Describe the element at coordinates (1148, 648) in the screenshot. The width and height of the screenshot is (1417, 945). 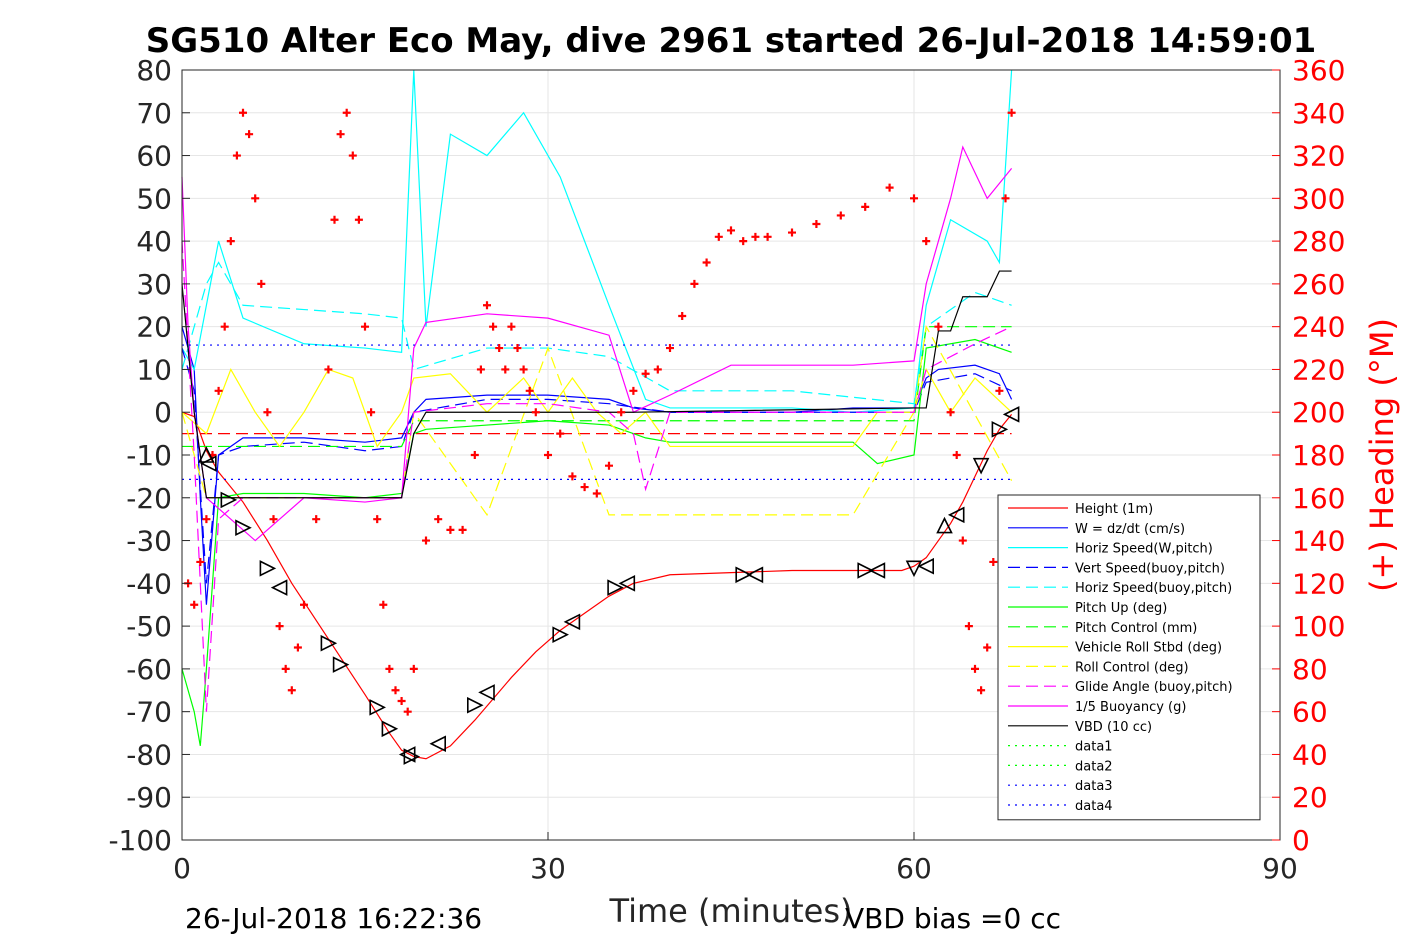
I see `legend-label: Vehicle Roll Stbd (deg)` at that location.